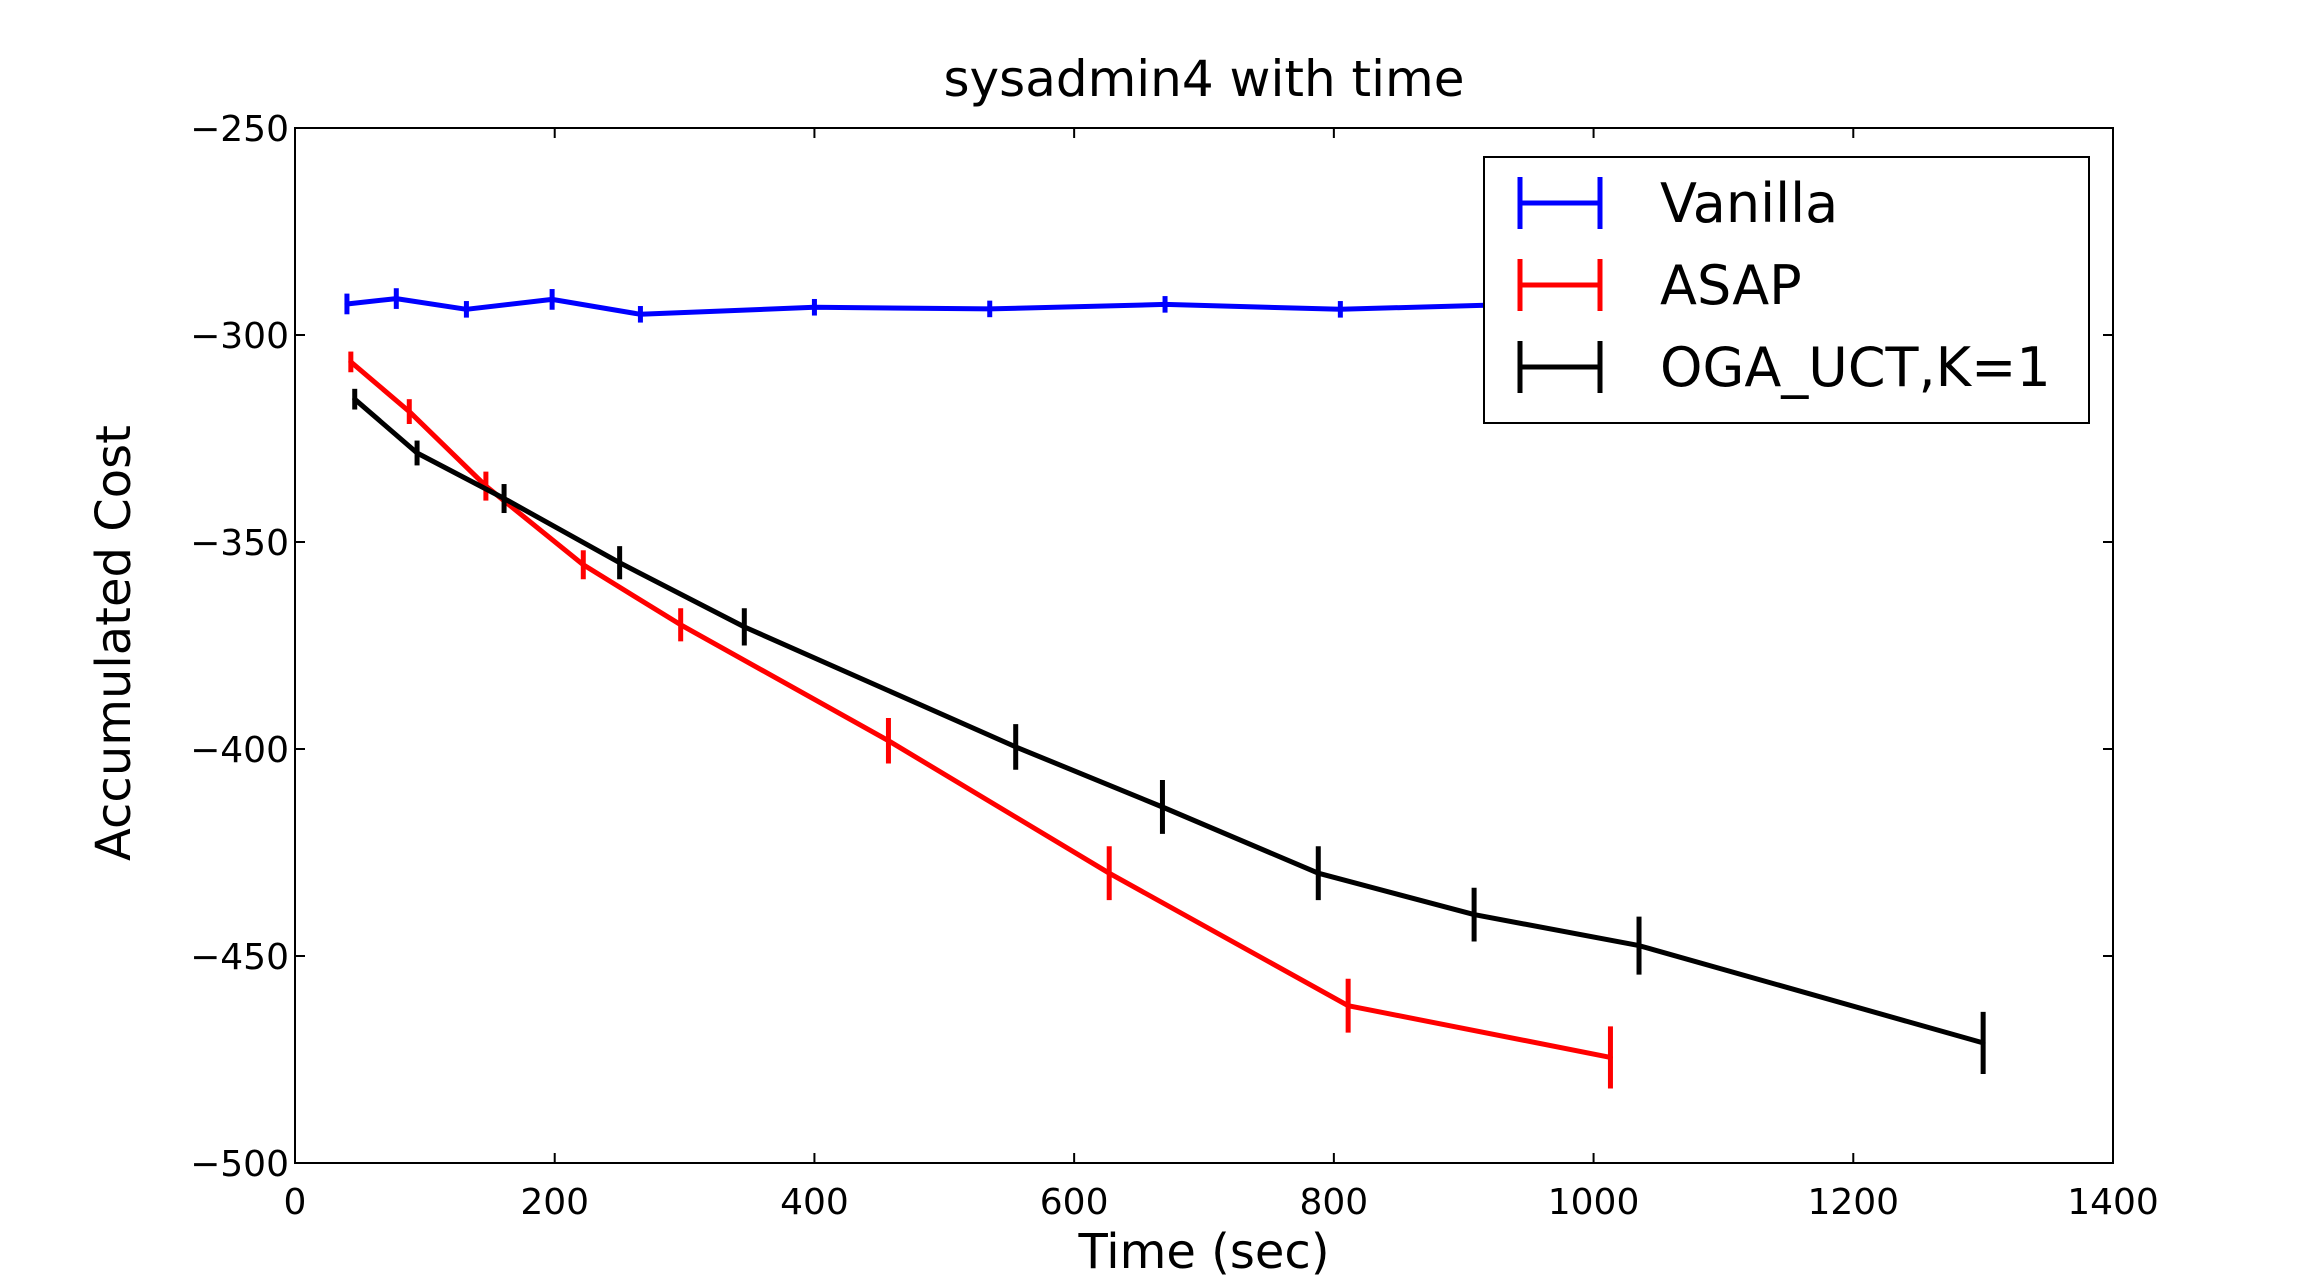 The width and height of the screenshot is (2318, 1281). Describe the element at coordinates (1594, 1202) in the screenshot. I see `x-tick-label: 1000` at that location.